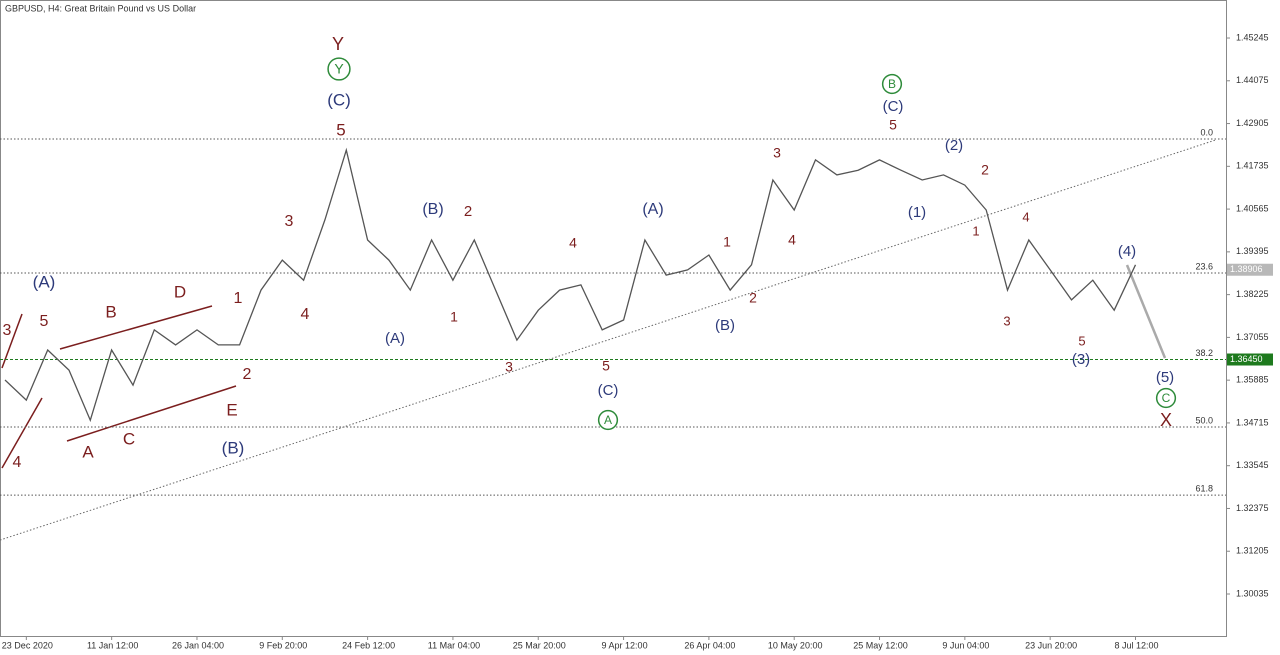 The width and height of the screenshot is (1280, 655). I want to click on wave-label: (5), so click(1165, 377).